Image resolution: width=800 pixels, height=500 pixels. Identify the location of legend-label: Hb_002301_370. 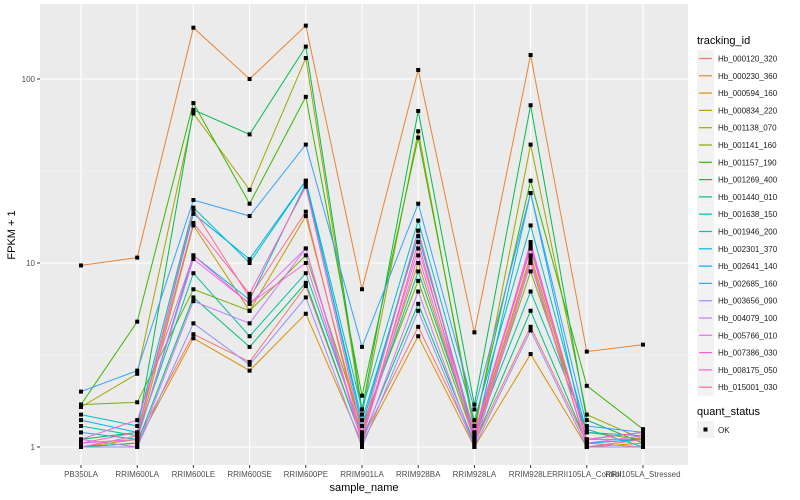
(748, 249).